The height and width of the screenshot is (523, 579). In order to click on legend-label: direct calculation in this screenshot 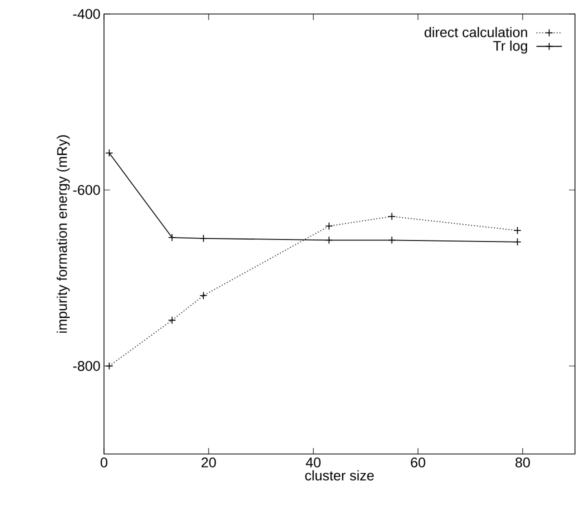, I will do `click(476, 32)`.